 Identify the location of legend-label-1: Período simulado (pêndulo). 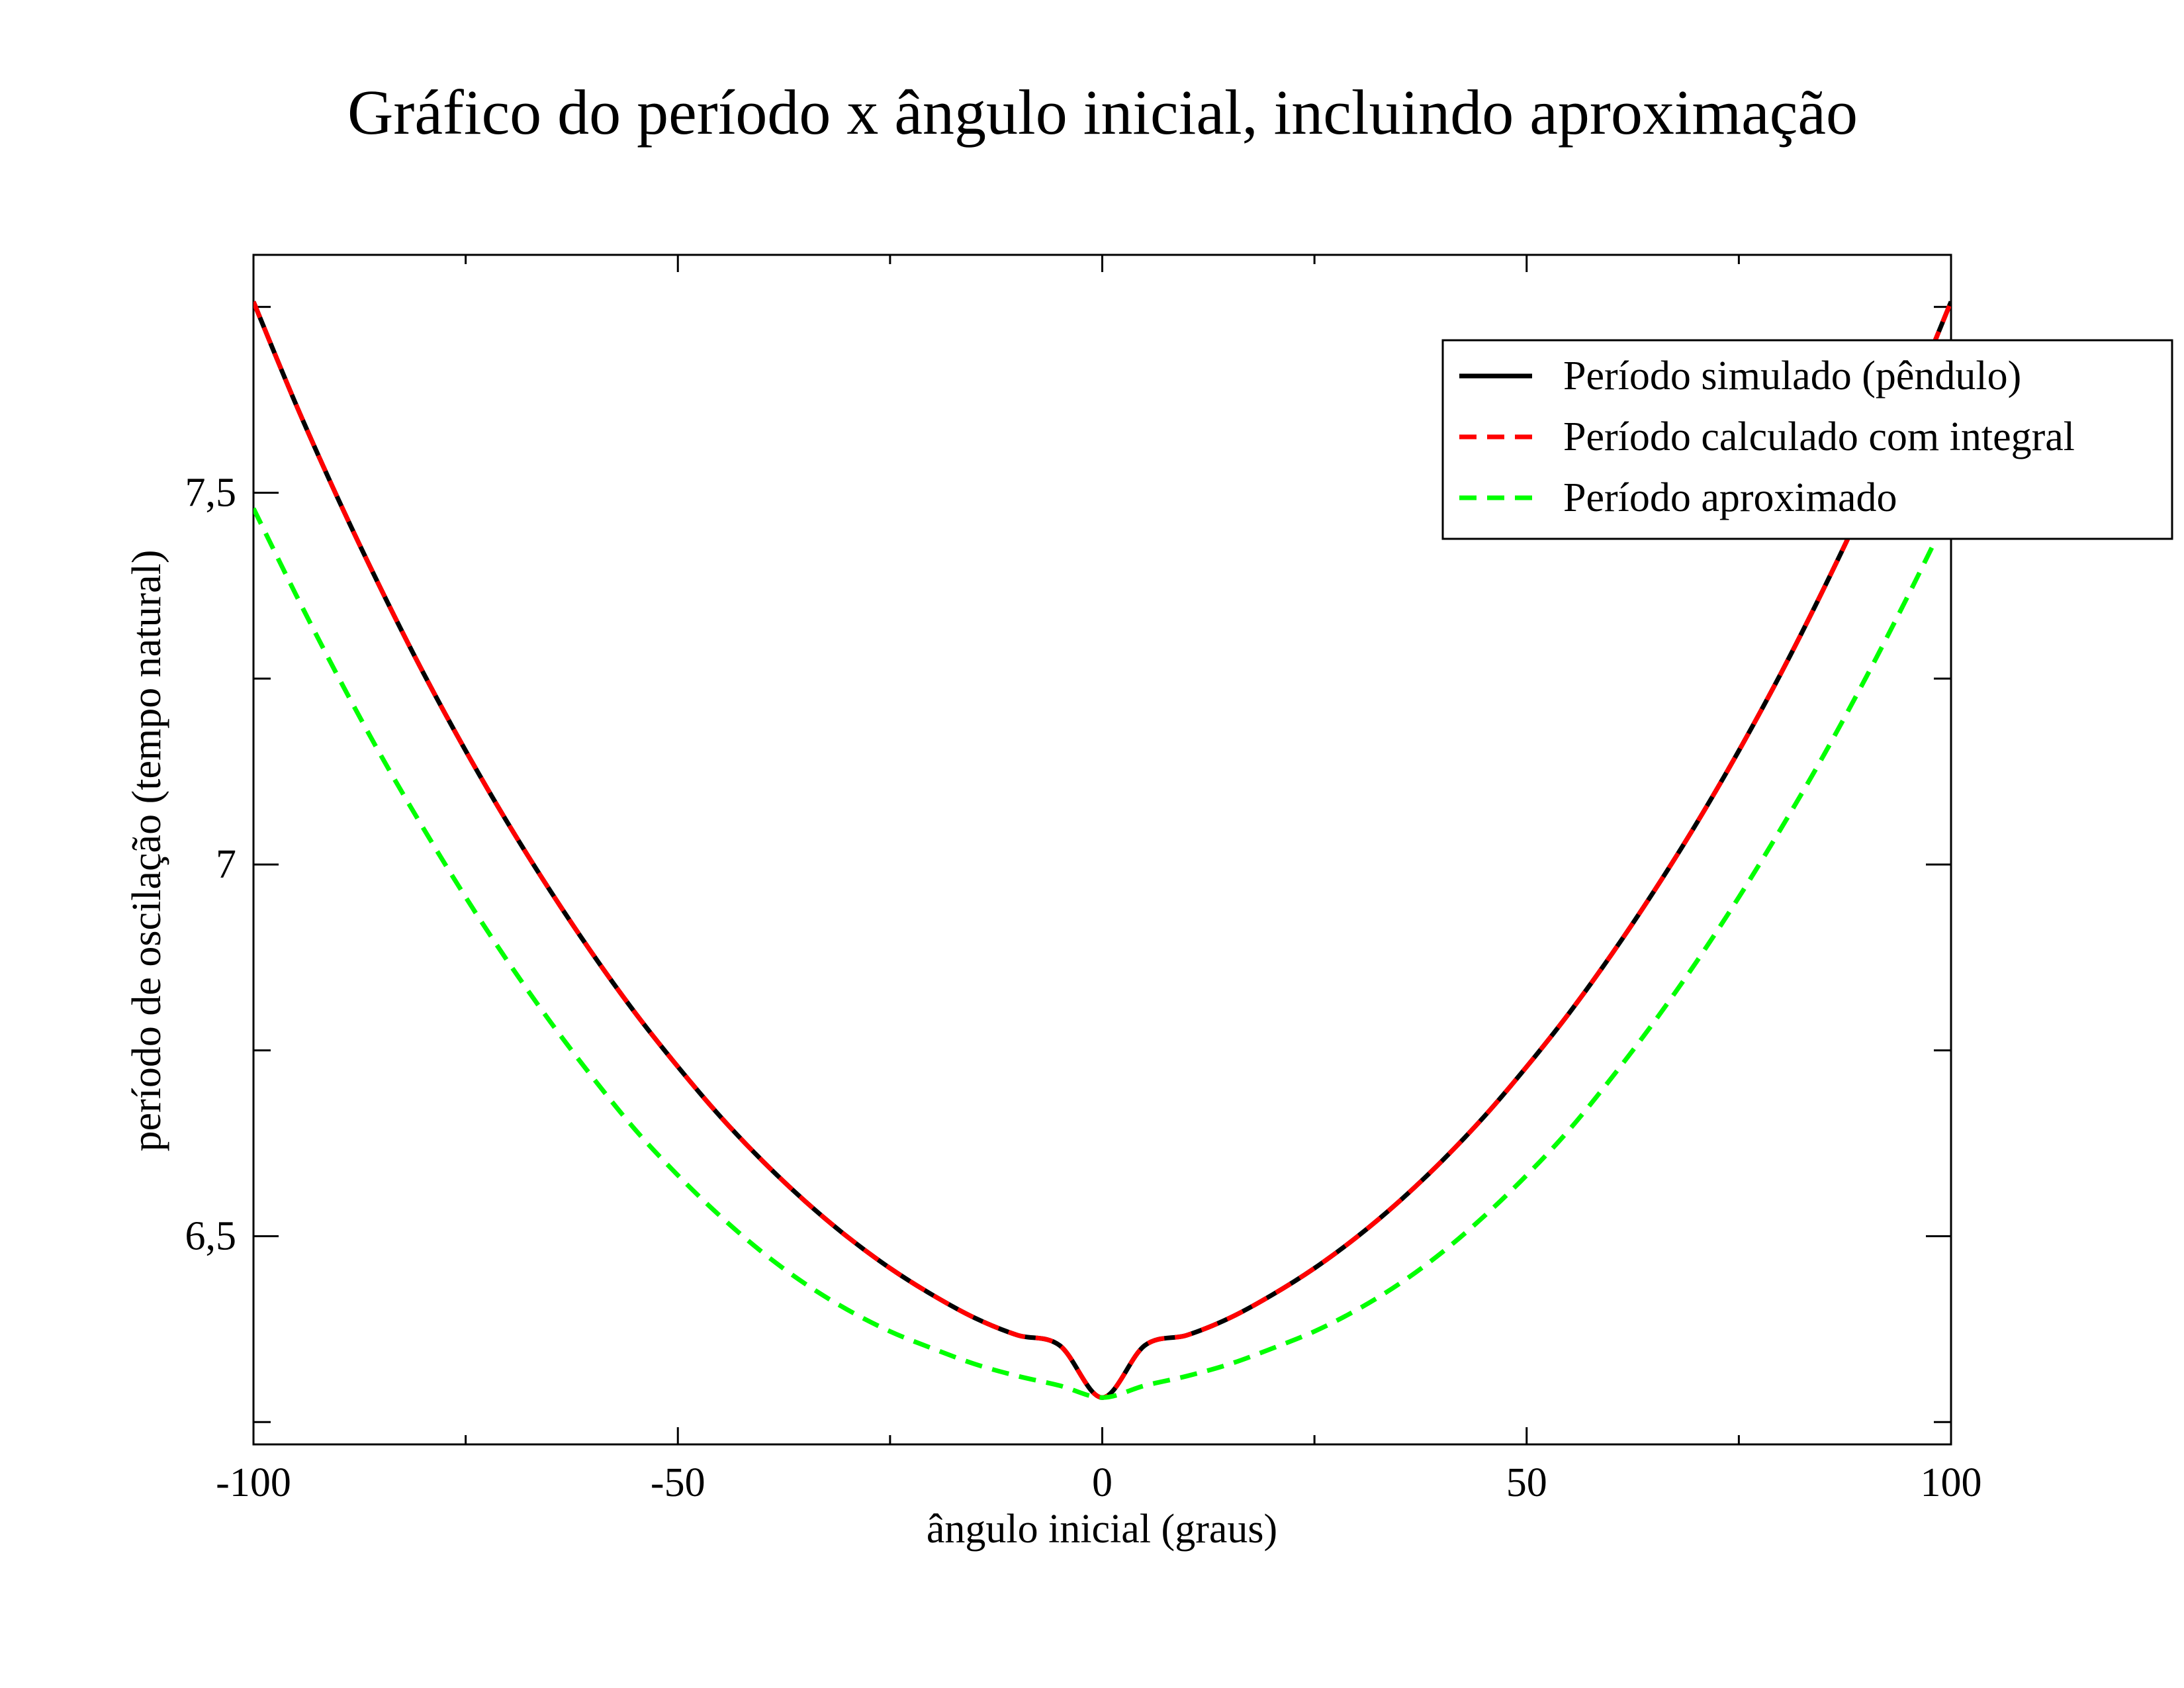
(1792, 376).